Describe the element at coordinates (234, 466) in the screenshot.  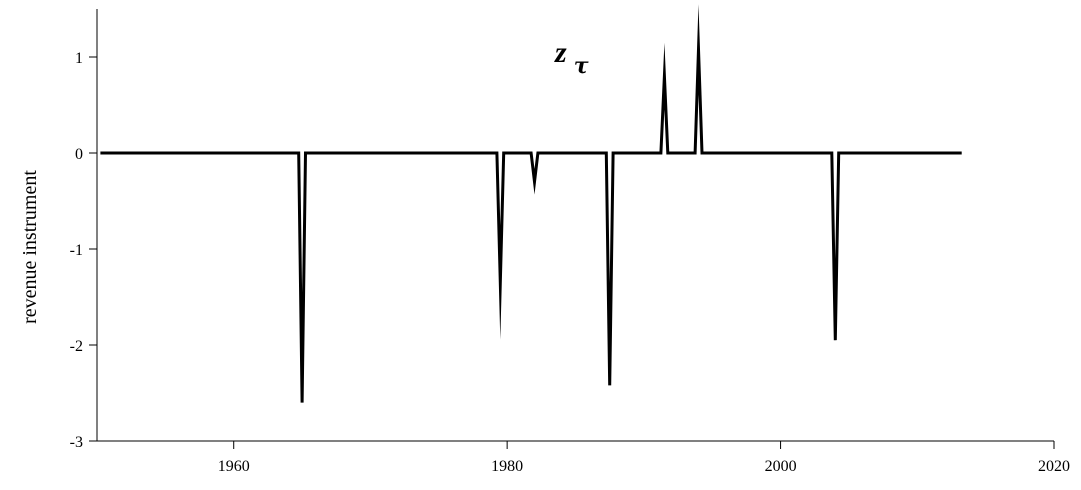
I see `x-tick-label: 1960` at that location.